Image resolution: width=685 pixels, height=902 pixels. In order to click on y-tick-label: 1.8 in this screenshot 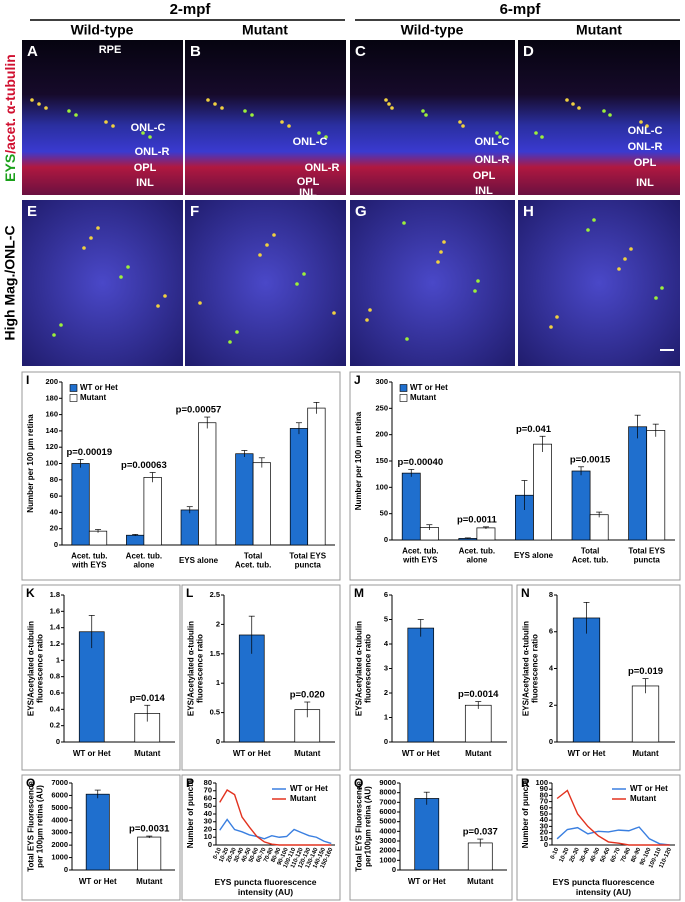, I will do `click(55, 594)`.